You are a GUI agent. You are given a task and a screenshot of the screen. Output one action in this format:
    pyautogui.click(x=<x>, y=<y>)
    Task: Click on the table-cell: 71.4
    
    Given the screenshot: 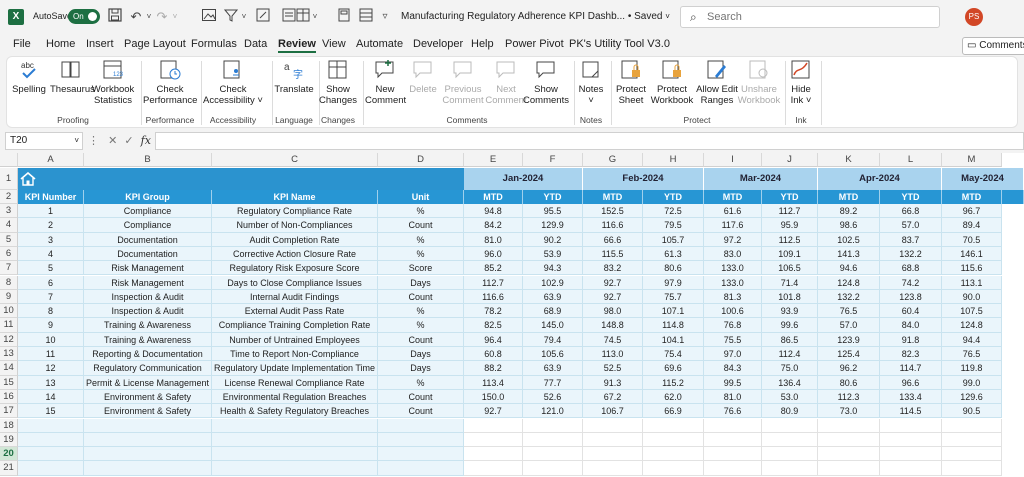 What is the action you would take?
    pyautogui.click(x=790, y=282)
    